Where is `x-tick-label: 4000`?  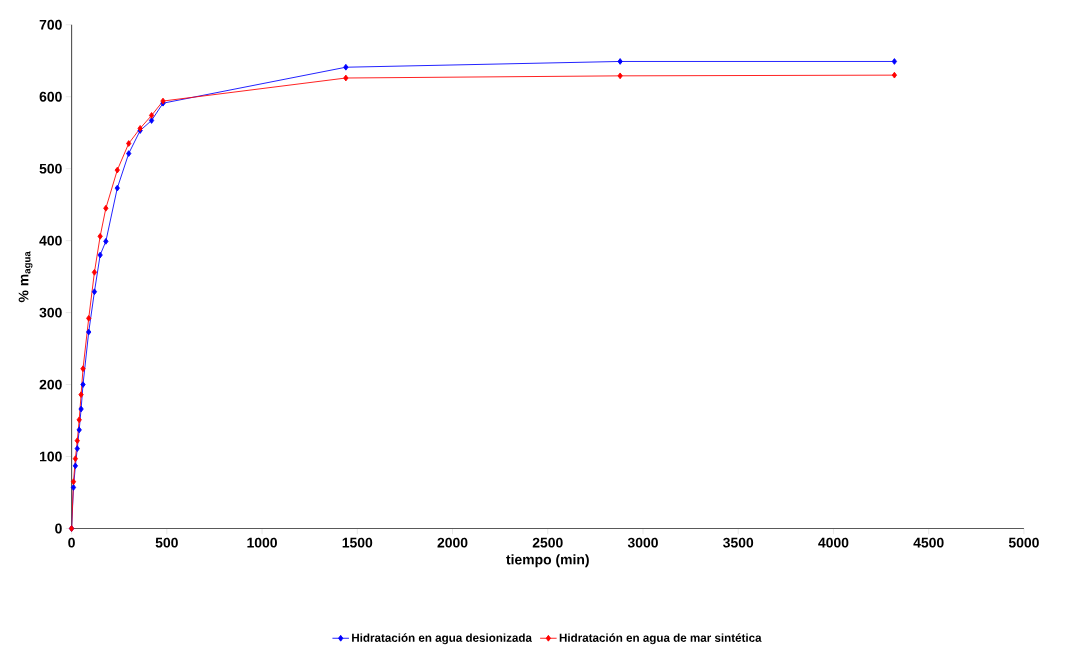 x-tick-label: 4000 is located at coordinates (833, 542).